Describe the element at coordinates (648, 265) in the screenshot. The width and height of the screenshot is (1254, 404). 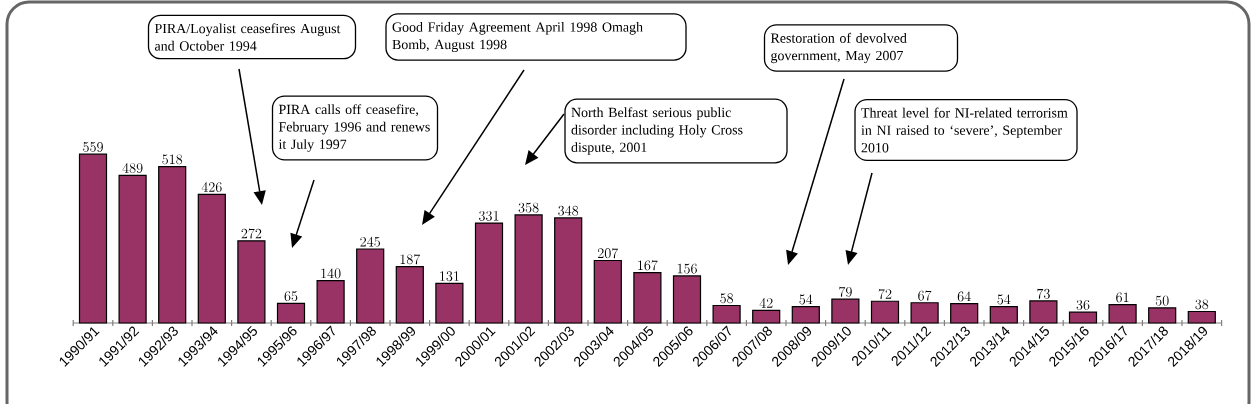
I see `data-label: 167` at that location.